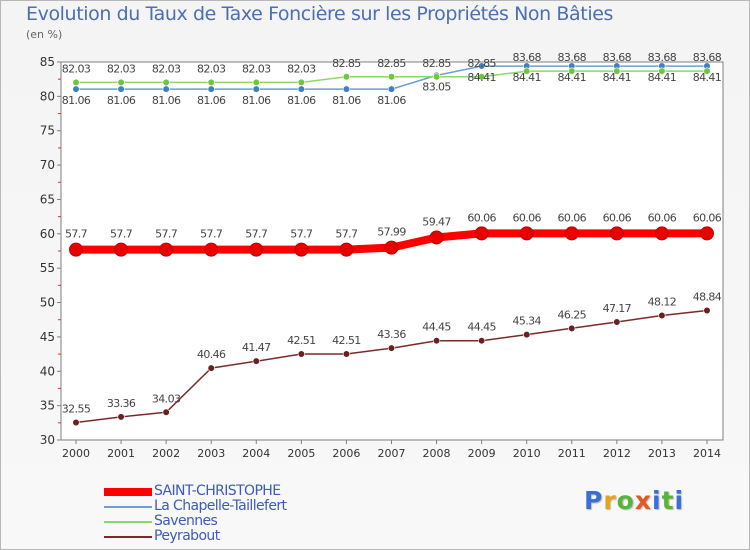 This screenshot has width=750, height=550. Describe the element at coordinates (47, 337) in the screenshot. I see `y-tick-label: 45` at that location.